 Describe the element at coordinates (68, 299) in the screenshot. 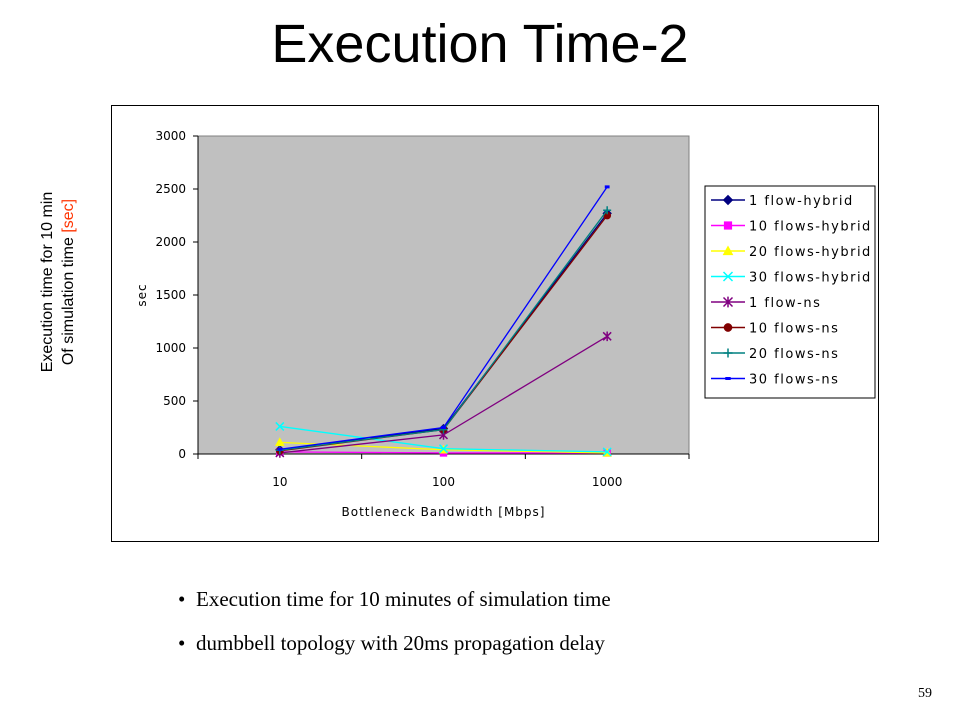

I see `side-label-text: Of simulation time` at that location.